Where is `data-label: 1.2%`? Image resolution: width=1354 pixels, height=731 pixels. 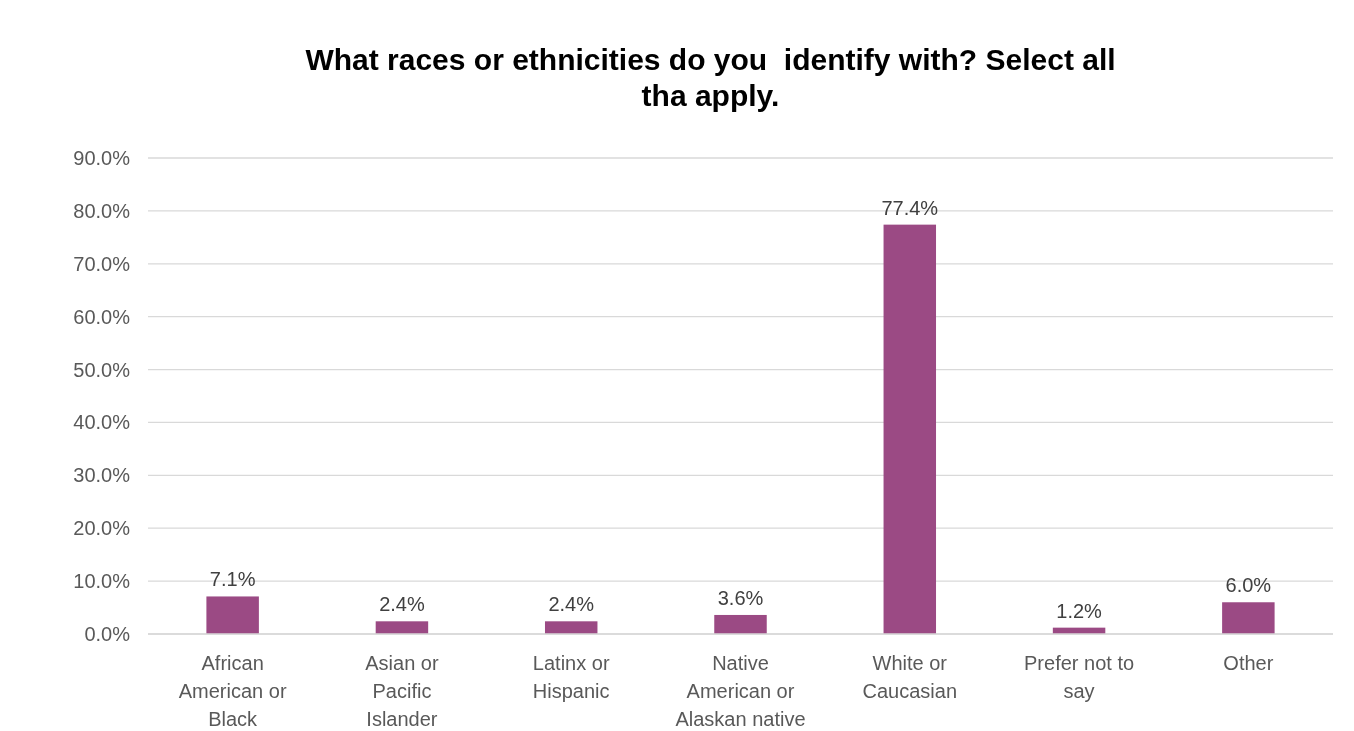
data-label: 1.2% is located at coordinates (1079, 610).